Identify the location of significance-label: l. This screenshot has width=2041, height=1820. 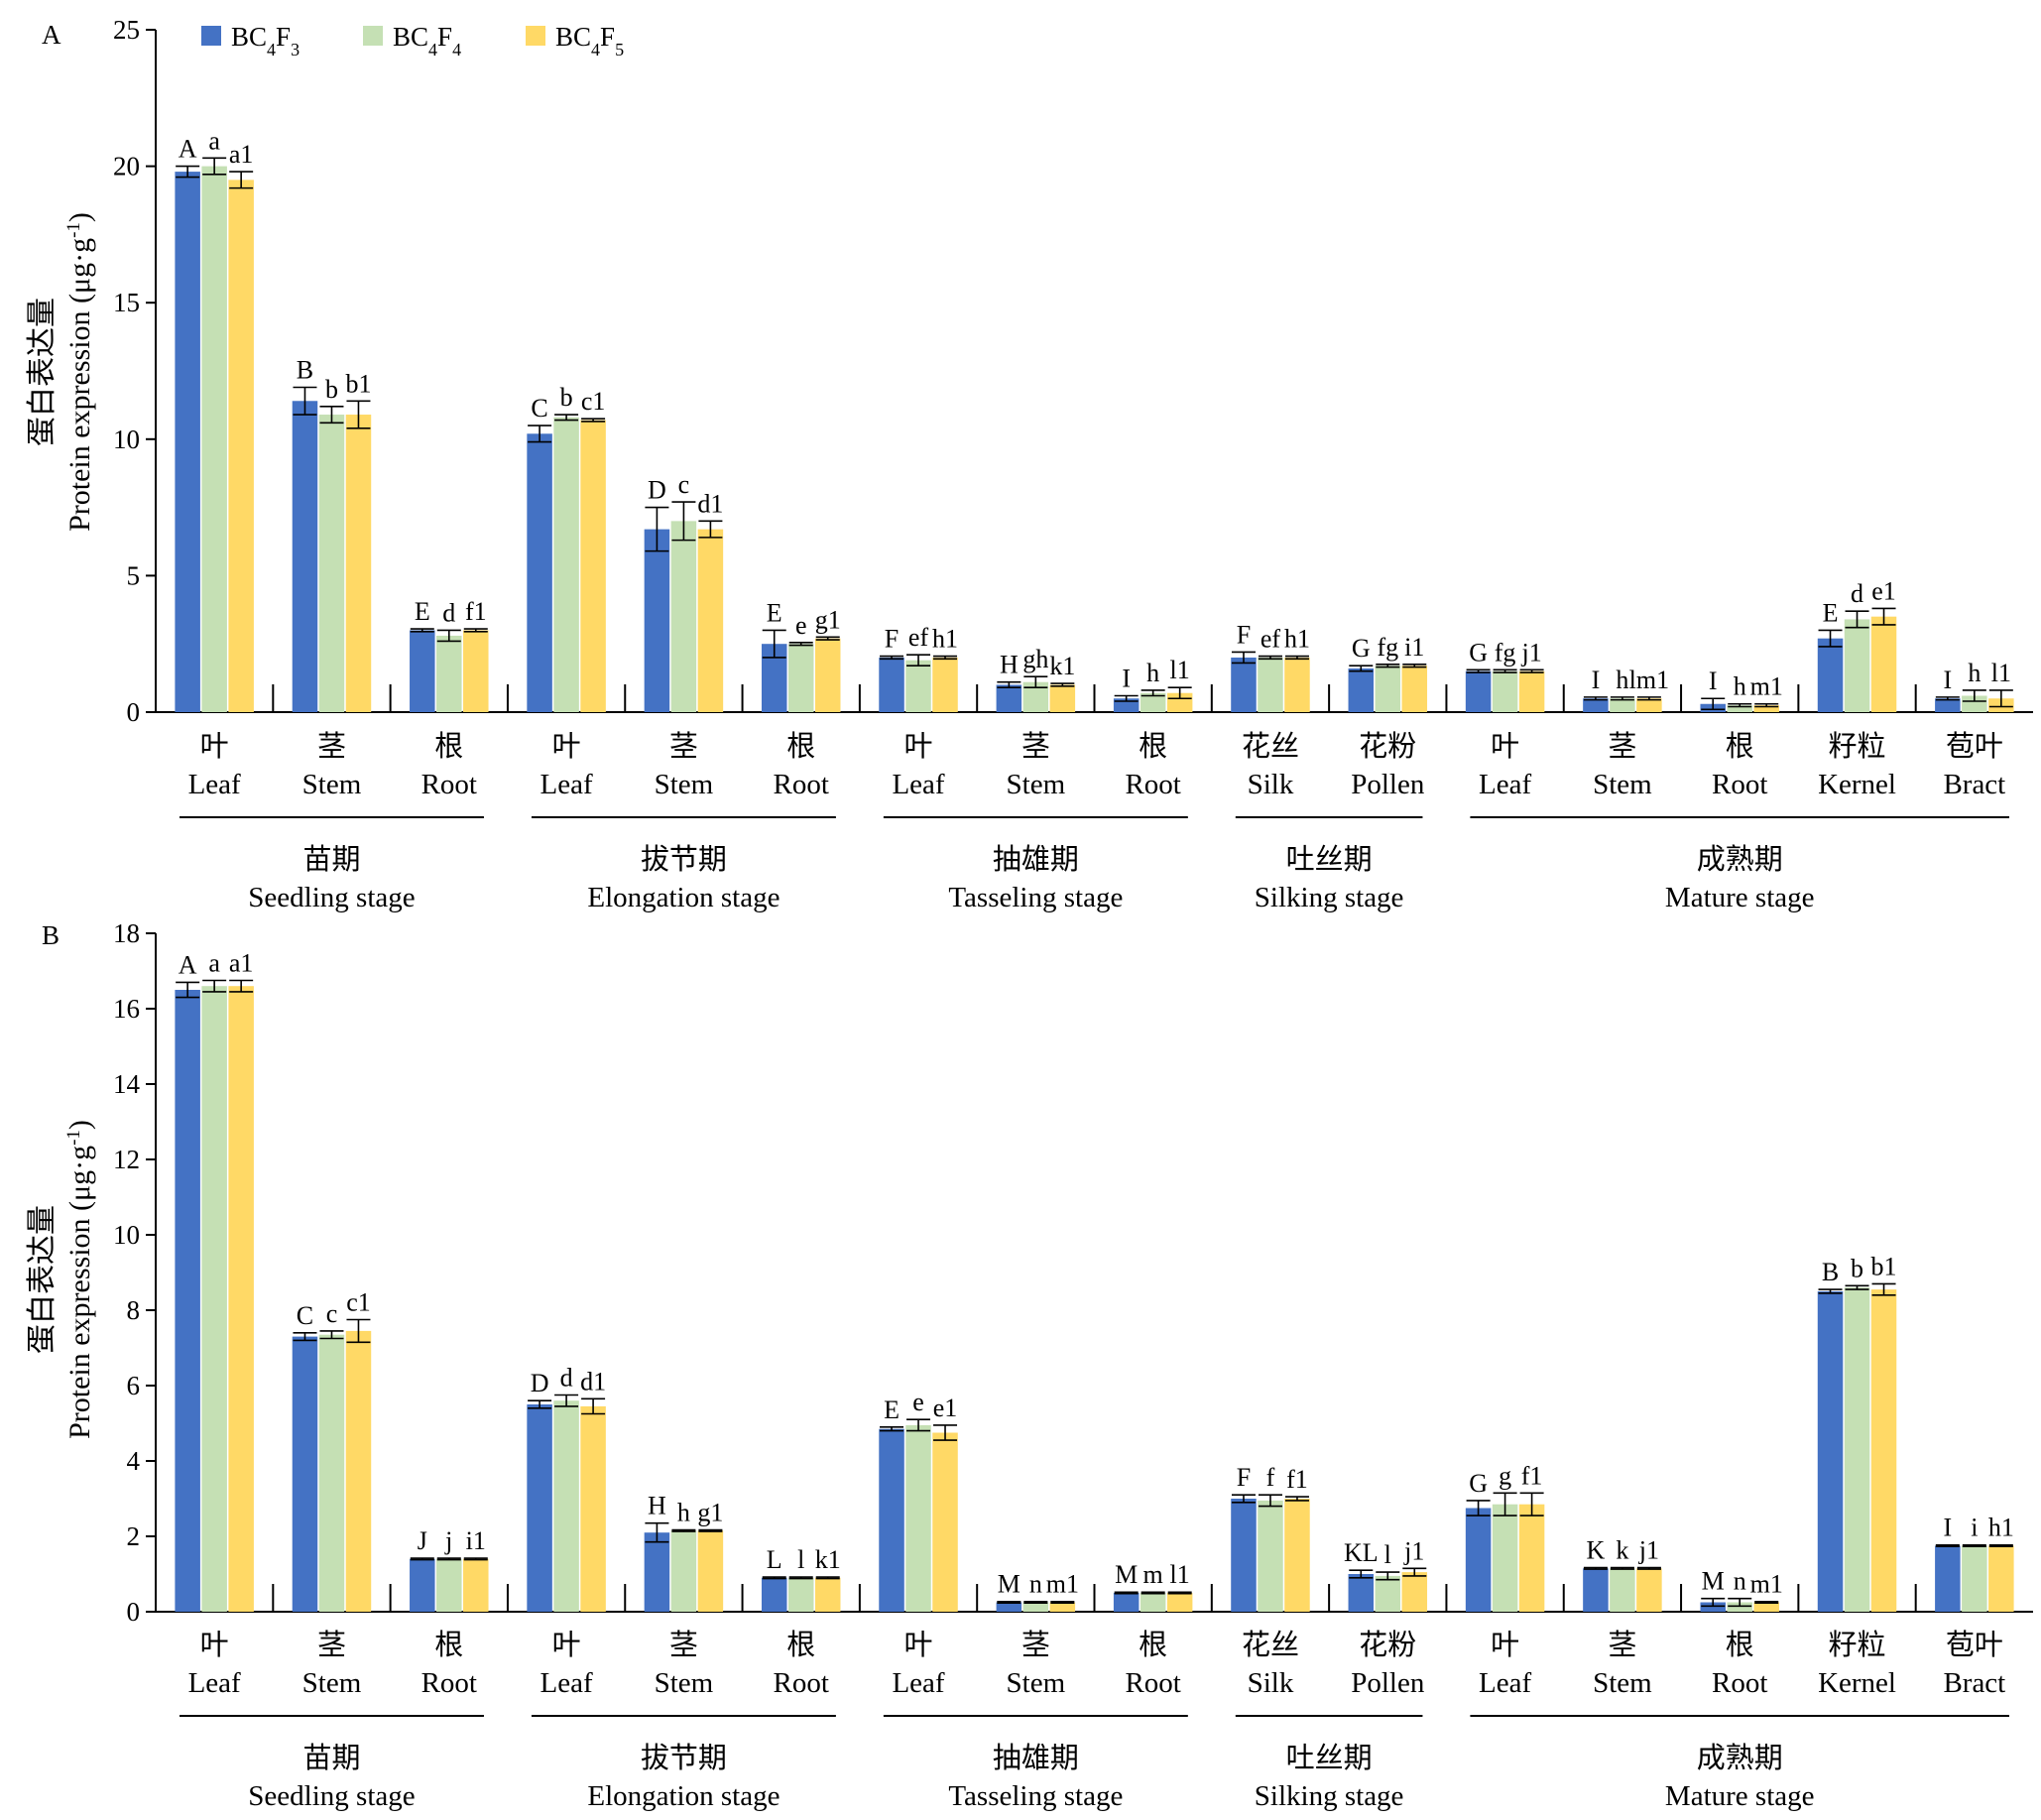
(801, 1559).